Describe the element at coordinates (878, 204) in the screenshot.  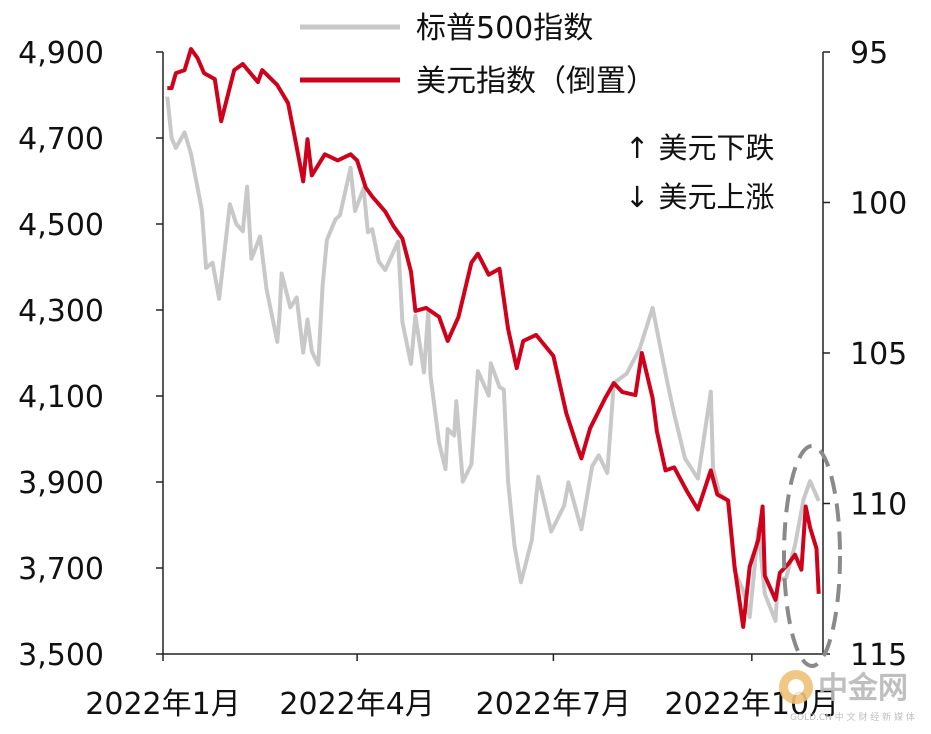
I see `right-tick-label: 100` at that location.